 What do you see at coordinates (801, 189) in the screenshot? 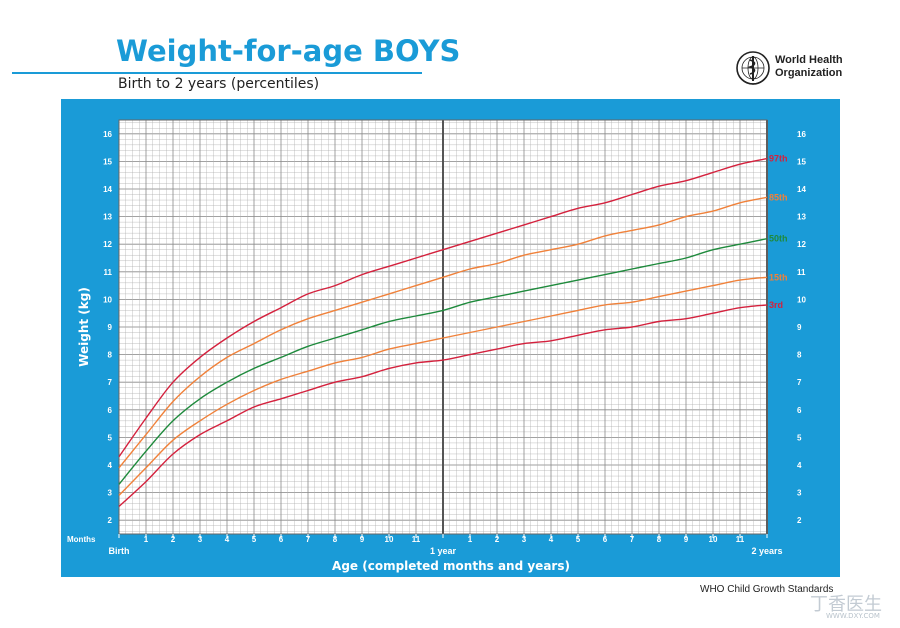
I see `y-tick-label-right: 14` at bounding box center [801, 189].